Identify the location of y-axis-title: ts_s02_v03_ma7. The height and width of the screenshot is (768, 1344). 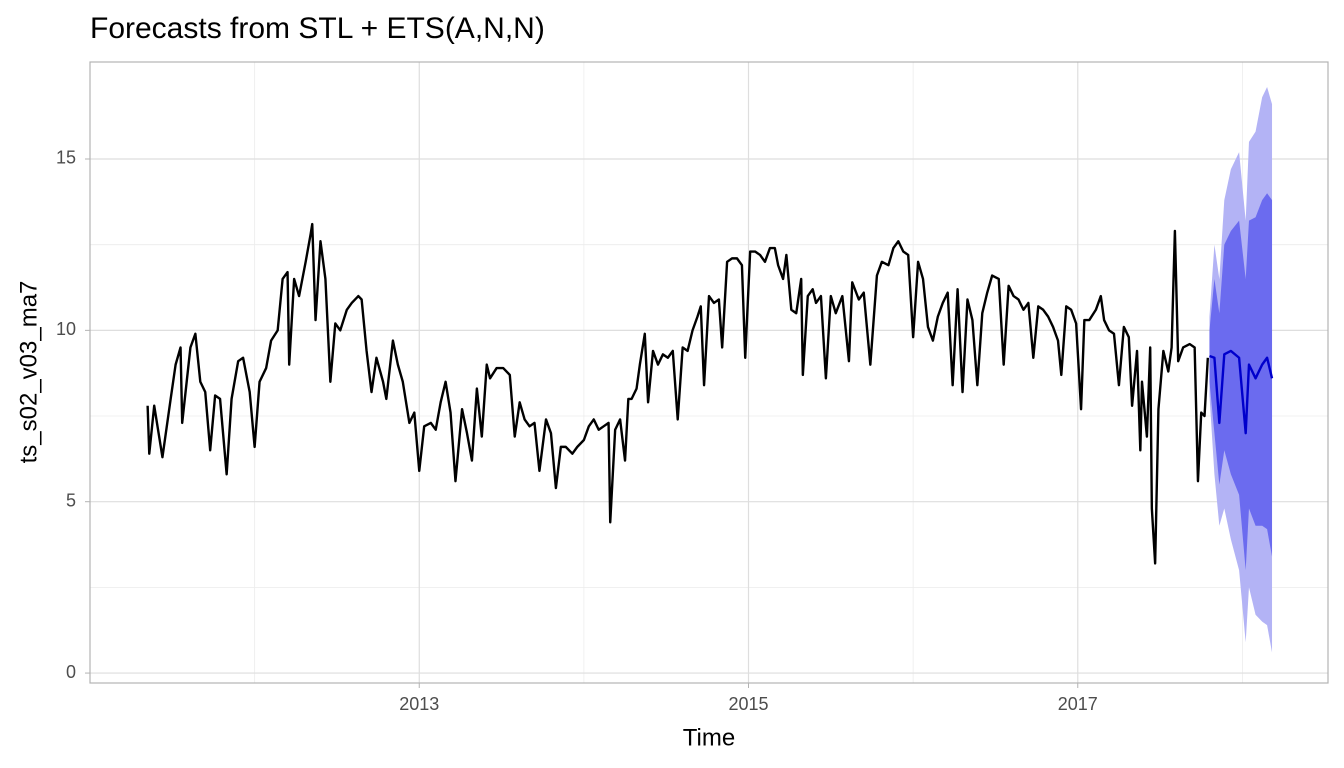
(28, 372).